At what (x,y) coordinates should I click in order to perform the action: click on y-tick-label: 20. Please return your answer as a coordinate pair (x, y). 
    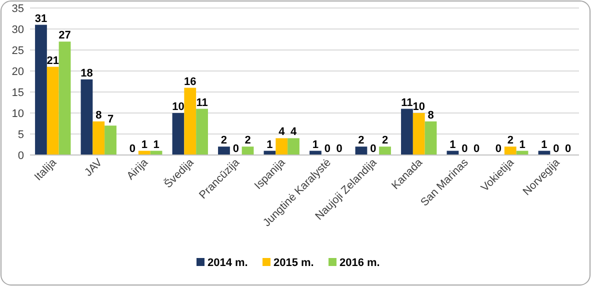
    Looking at the image, I should click on (18, 72).